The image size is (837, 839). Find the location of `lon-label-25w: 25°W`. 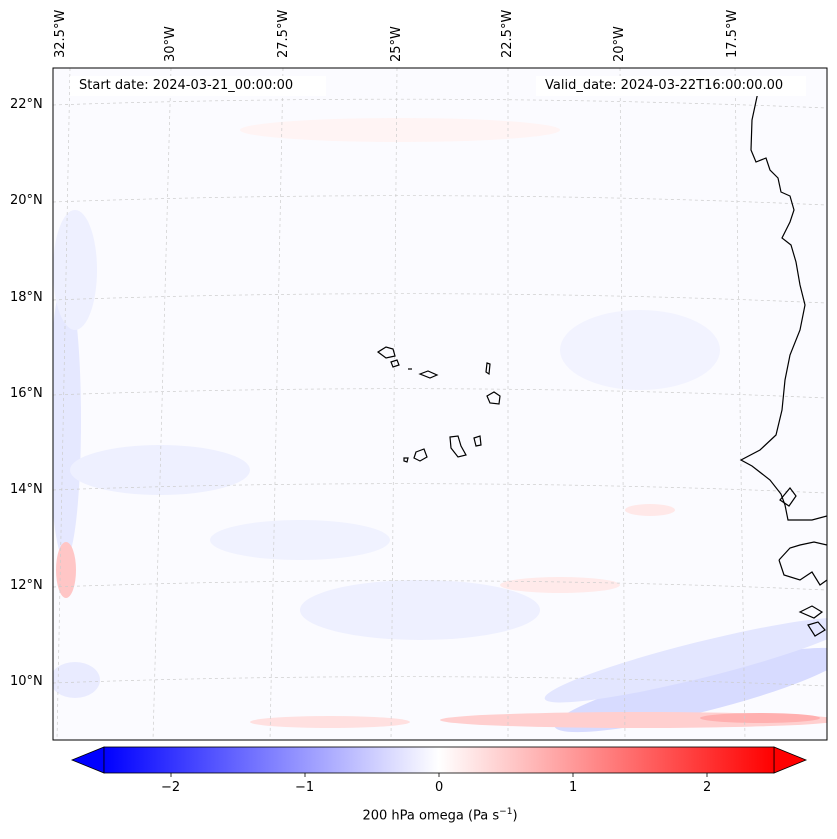

lon-label-25w: 25°W is located at coordinates (396, 44).